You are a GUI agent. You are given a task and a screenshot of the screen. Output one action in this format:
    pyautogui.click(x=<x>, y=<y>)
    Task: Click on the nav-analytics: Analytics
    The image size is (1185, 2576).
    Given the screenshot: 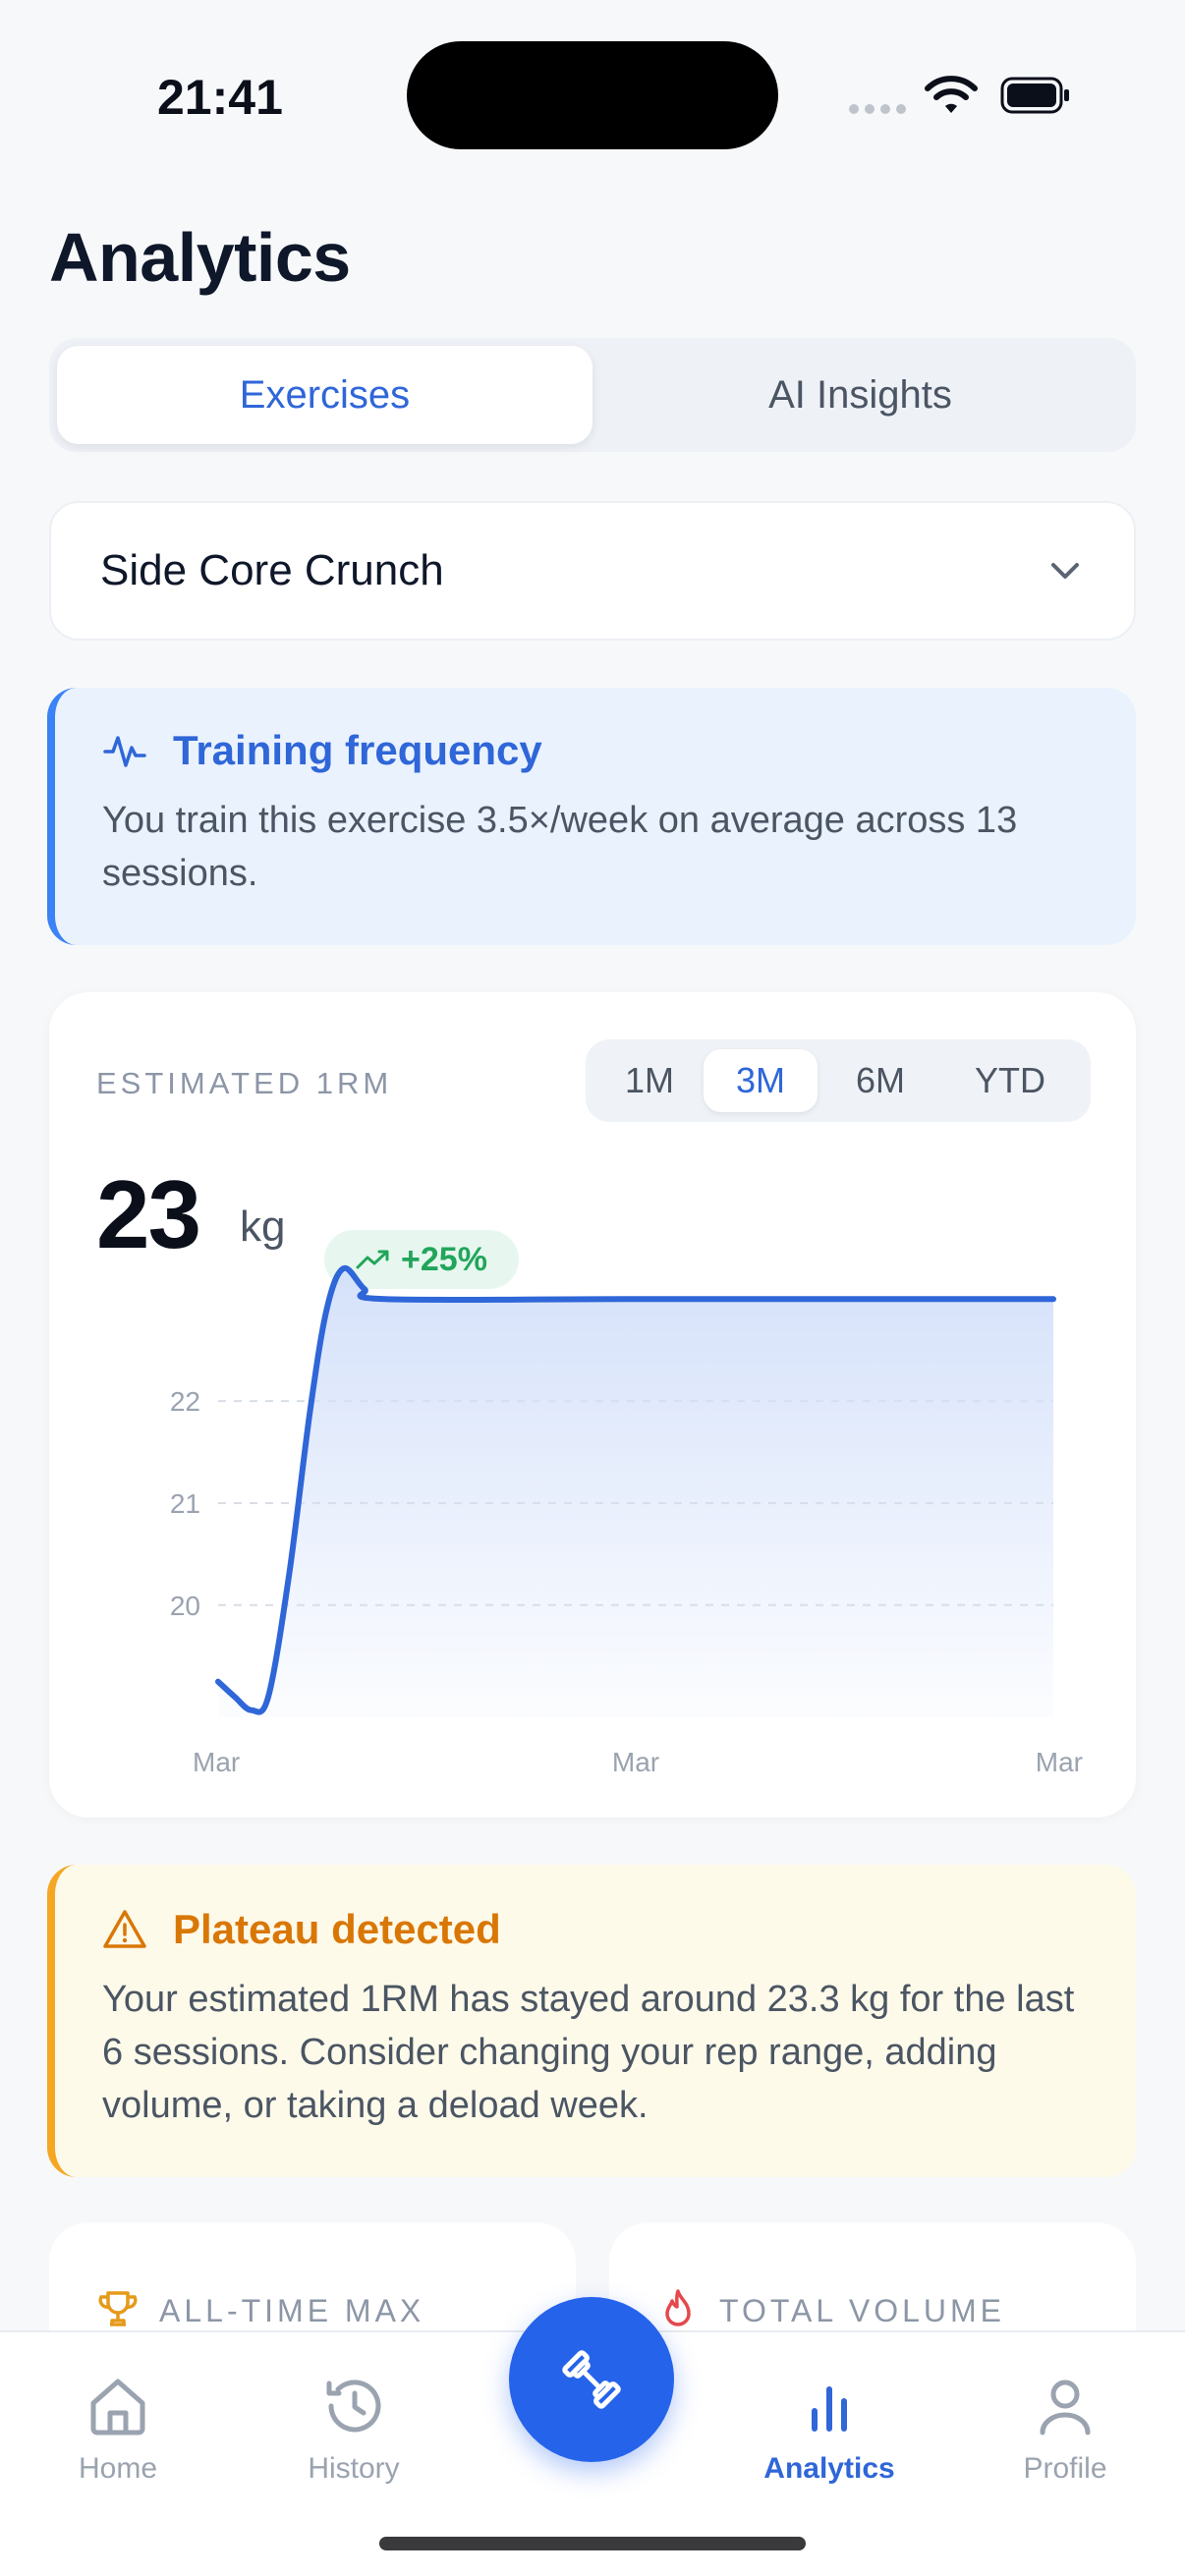 What is the action you would take?
    pyautogui.click(x=830, y=2429)
    